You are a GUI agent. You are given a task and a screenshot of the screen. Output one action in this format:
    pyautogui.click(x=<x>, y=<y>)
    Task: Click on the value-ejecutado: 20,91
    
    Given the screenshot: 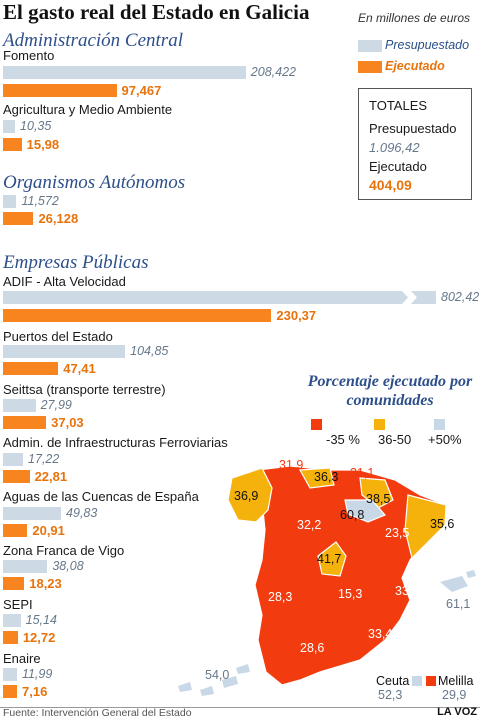 What is the action you would take?
    pyautogui.click(x=48, y=530)
    